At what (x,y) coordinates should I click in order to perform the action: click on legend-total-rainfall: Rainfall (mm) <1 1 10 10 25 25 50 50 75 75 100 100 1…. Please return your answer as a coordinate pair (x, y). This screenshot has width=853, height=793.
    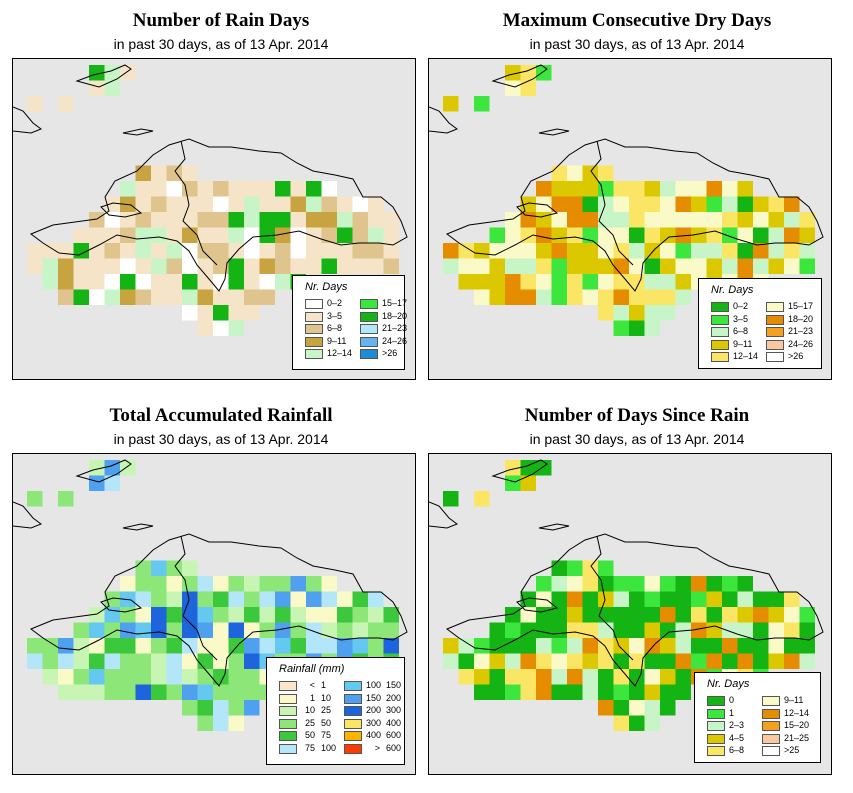
    Looking at the image, I should click on (335, 711).